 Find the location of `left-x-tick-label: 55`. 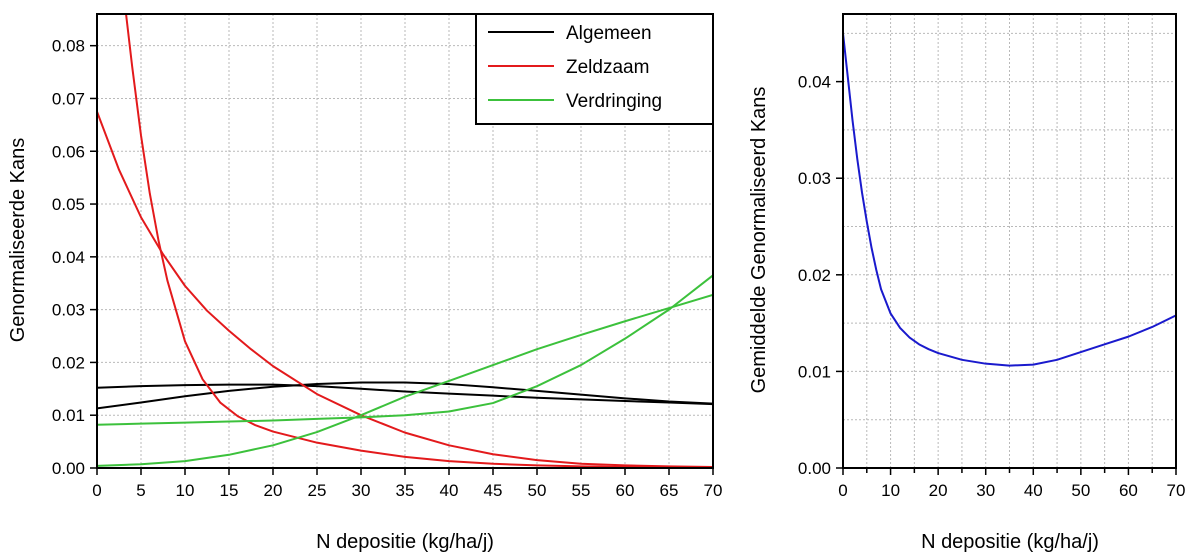

left-x-tick-label: 55 is located at coordinates (581, 490).